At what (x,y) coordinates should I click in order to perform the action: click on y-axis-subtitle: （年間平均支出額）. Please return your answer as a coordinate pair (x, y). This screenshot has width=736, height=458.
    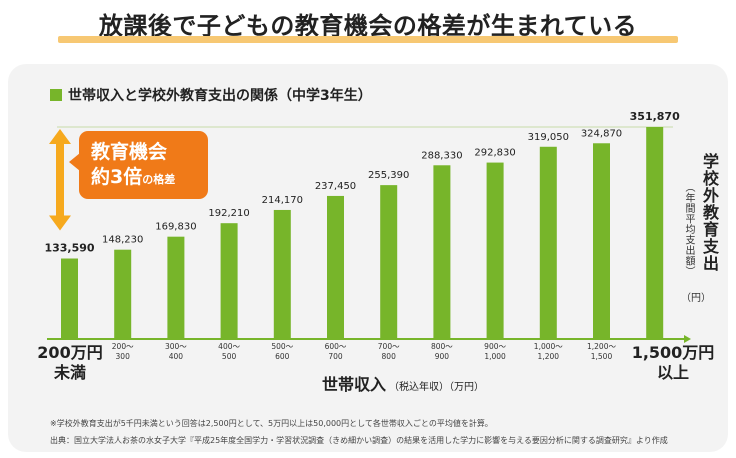
    Looking at the image, I should click on (688, 229).